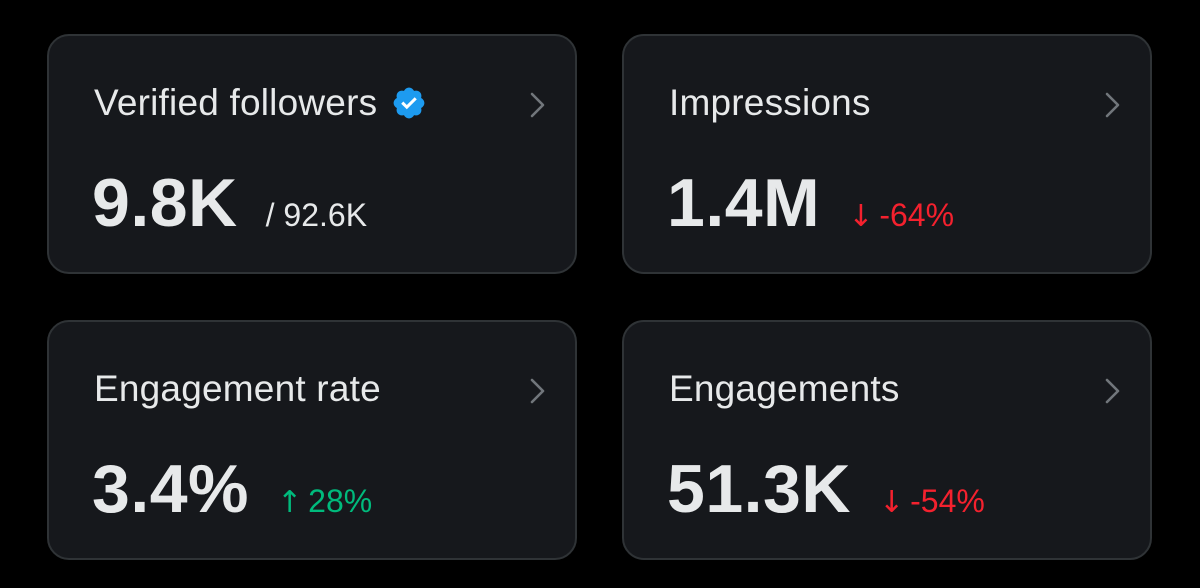 Image resolution: width=1200 pixels, height=588 pixels. I want to click on metric-value-row: 3.4% ↑ 28%, so click(232, 489).